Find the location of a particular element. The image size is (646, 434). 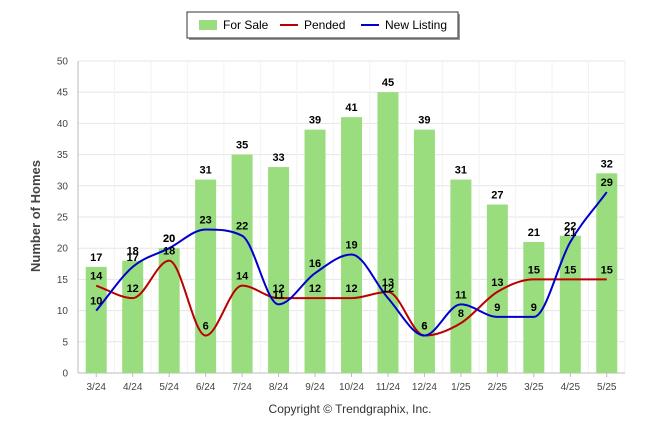

x-tick-label: 4/25 is located at coordinates (571, 387).